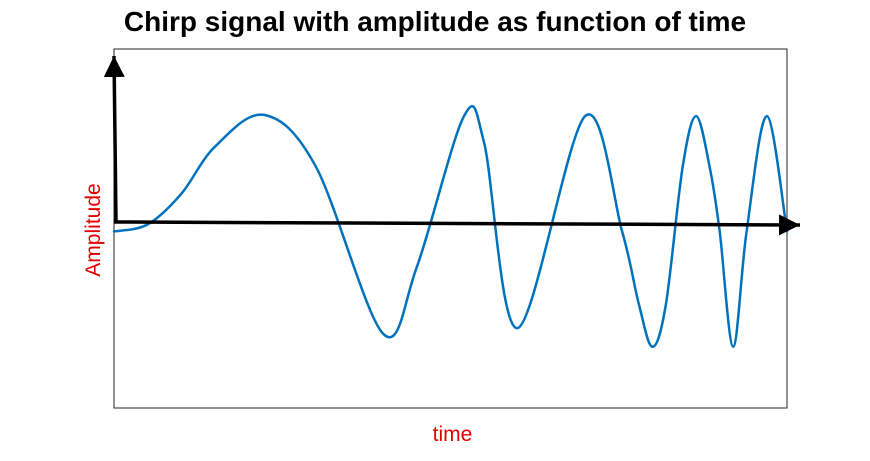 This screenshot has width=870, height=461. What do you see at coordinates (114, 139) in the screenshot?
I see `y-axis-arrow` at bounding box center [114, 139].